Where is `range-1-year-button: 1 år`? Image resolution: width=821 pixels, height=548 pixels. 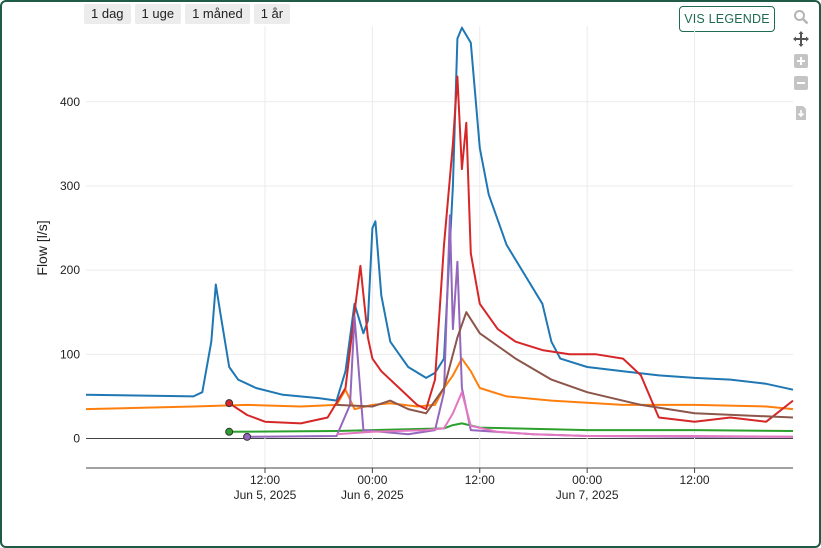 range-1-year-button: 1 år is located at coordinates (272, 14).